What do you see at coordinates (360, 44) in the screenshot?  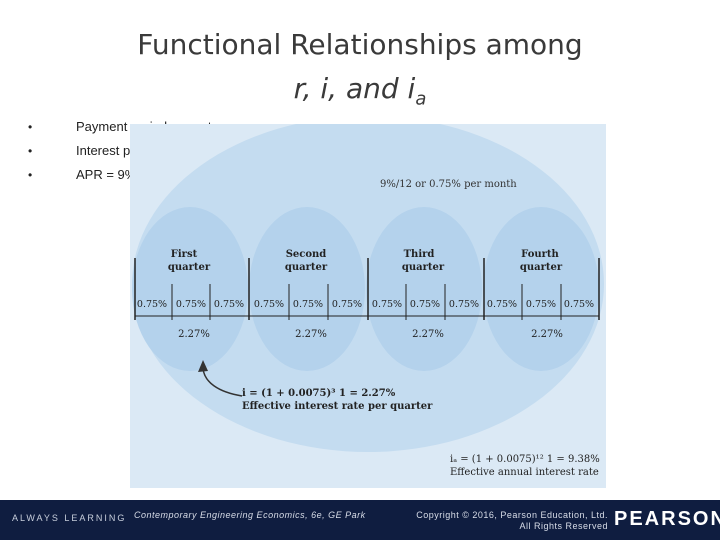 I see `slide-title-line1: Functional Relationships among` at bounding box center [360, 44].